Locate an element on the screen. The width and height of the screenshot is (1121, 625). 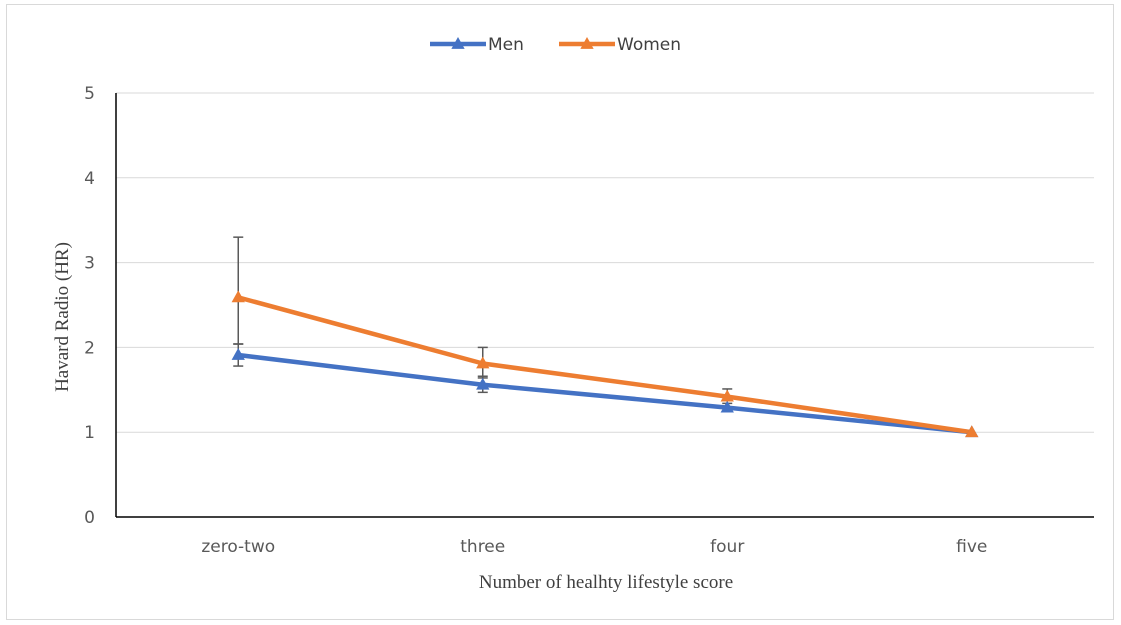
x-tick-label-three: three is located at coordinates (482, 547).